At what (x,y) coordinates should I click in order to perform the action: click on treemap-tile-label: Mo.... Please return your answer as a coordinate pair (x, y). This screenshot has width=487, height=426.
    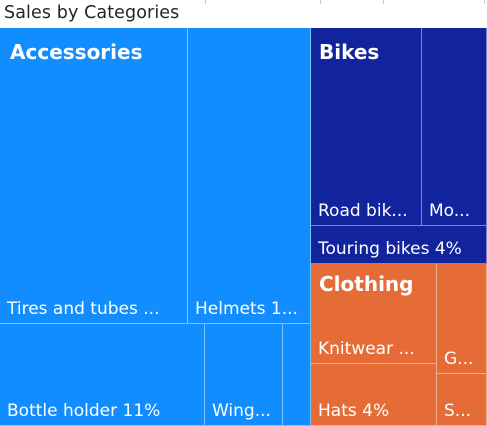
    Looking at the image, I should click on (449, 211).